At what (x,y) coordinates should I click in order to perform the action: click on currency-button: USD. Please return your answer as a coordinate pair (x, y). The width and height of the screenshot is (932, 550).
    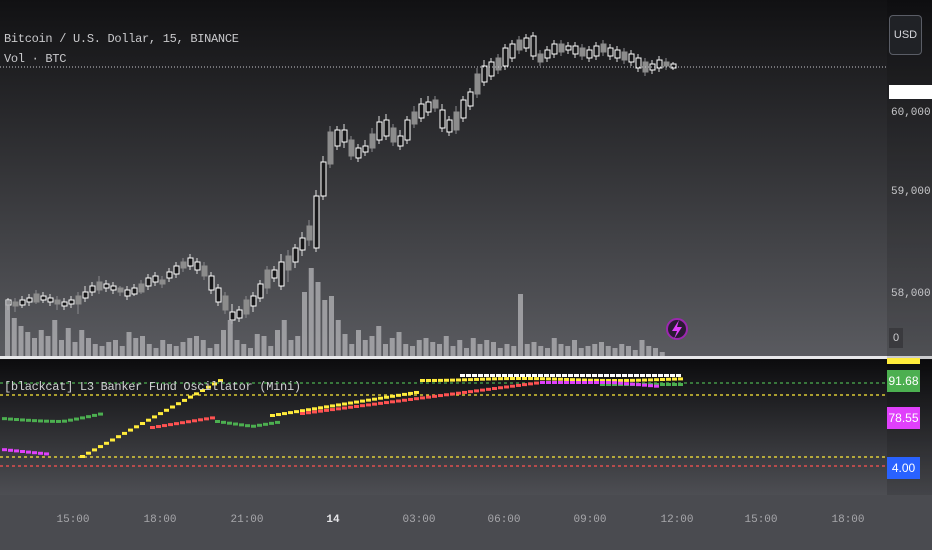
    Looking at the image, I should click on (905, 35).